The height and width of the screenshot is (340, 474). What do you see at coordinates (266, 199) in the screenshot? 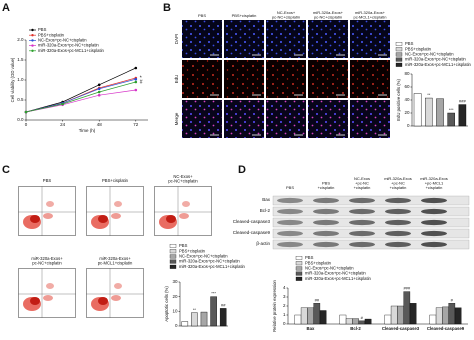
I see `blot-row-label: Bax` at bounding box center [266, 199].